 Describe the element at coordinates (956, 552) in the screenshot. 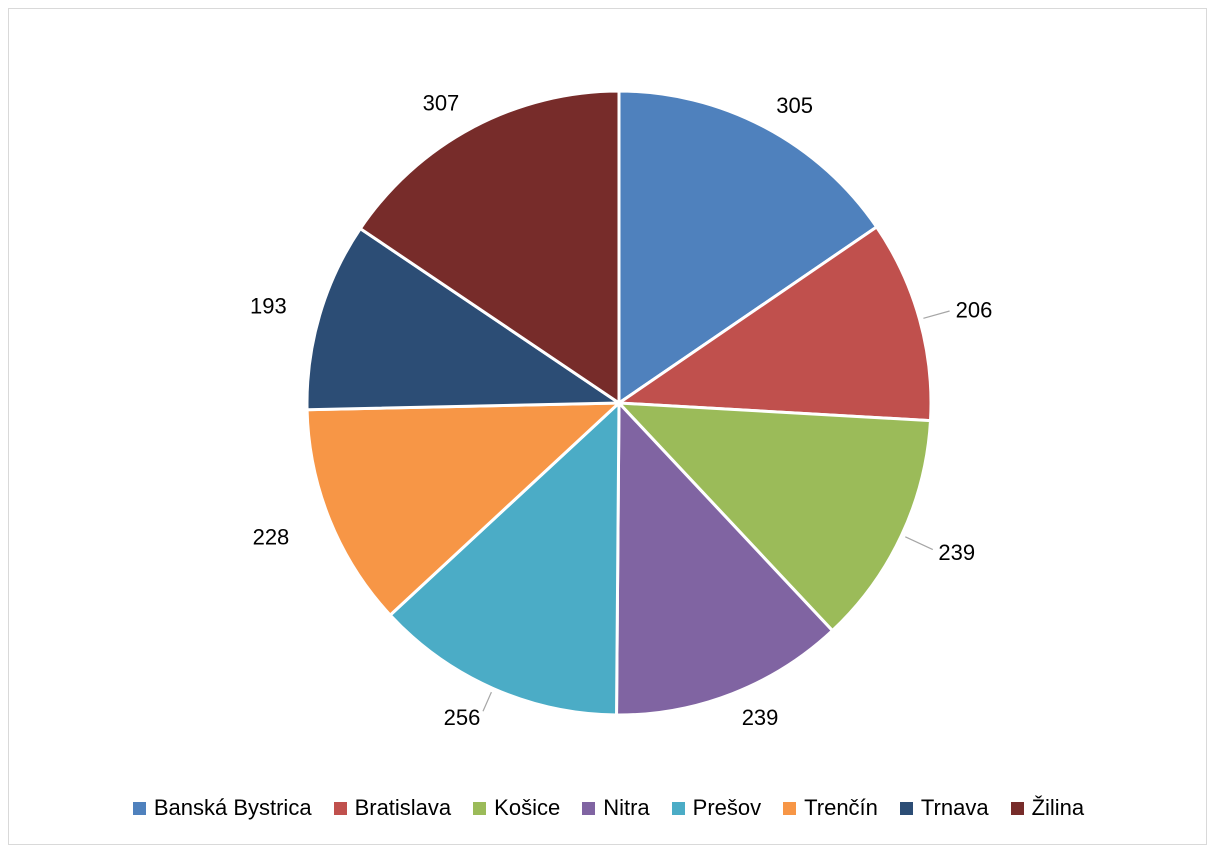

I see `data-label-3: 239` at that location.